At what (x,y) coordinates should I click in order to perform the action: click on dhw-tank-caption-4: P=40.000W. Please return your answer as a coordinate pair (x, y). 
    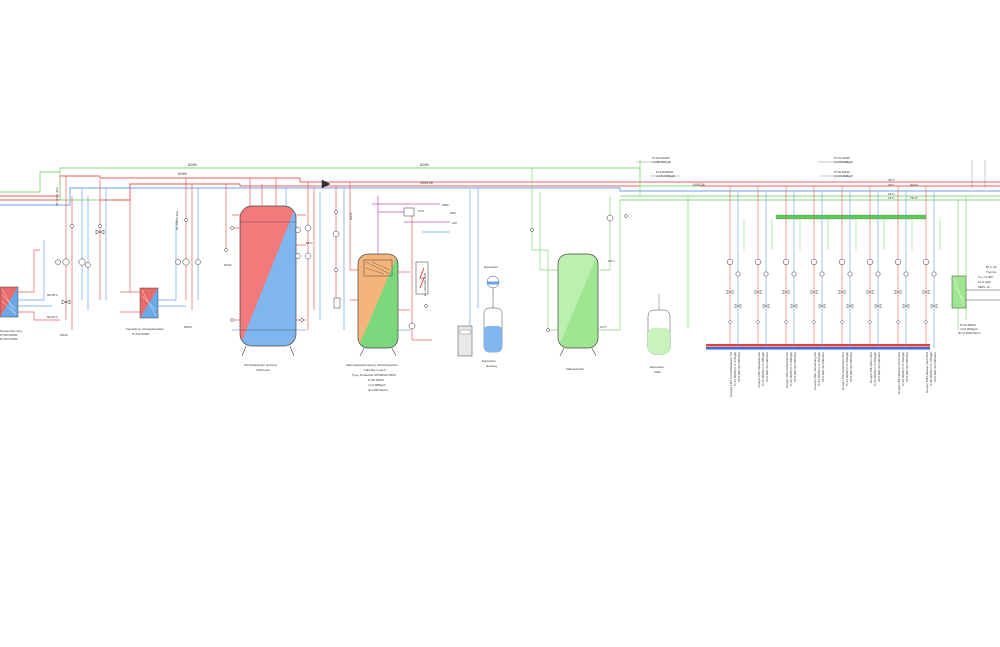
    Looking at the image, I should click on (376, 380).